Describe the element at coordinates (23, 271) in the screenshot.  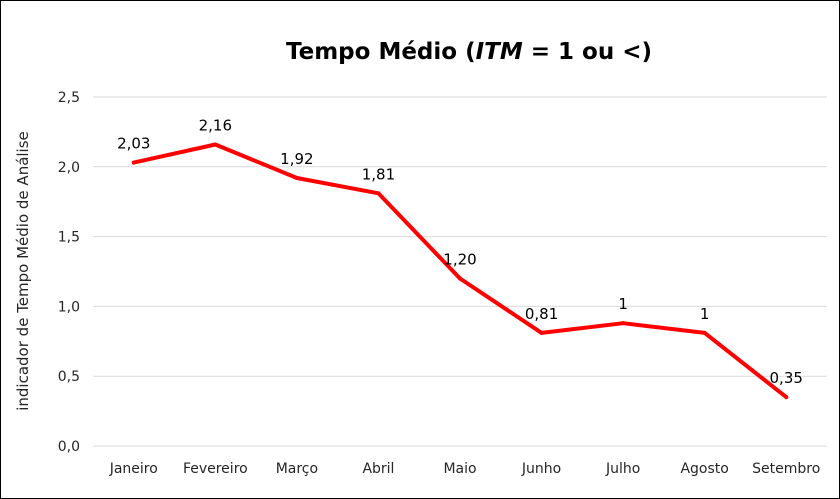
I see `y-axis-label: indicador de Tempo Médio de Análise` at that location.